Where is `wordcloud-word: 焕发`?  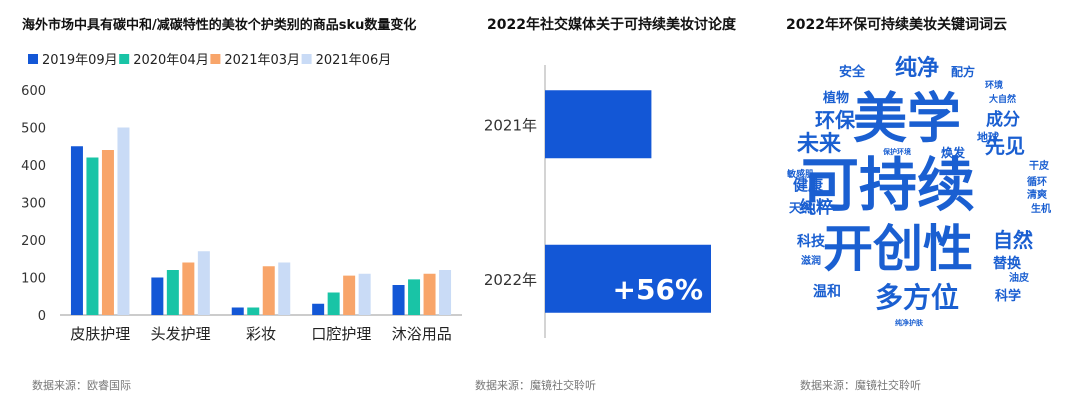 wordcloud-word: 焕发 is located at coordinates (953, 153).